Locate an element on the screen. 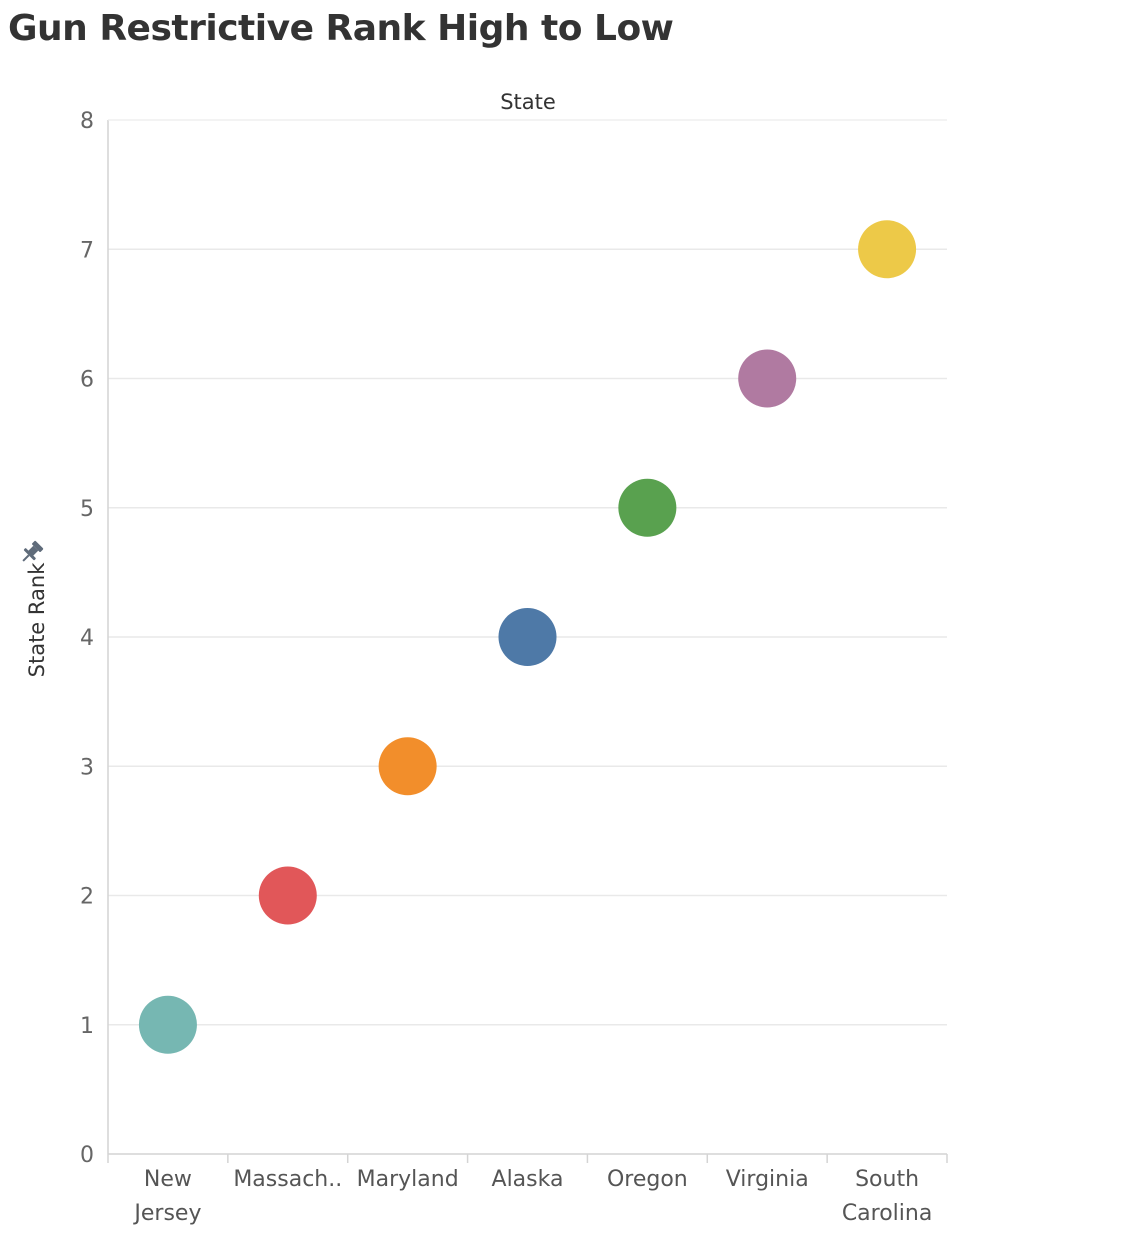  y-tick-label: 3 is located at coordinates (87, 767).